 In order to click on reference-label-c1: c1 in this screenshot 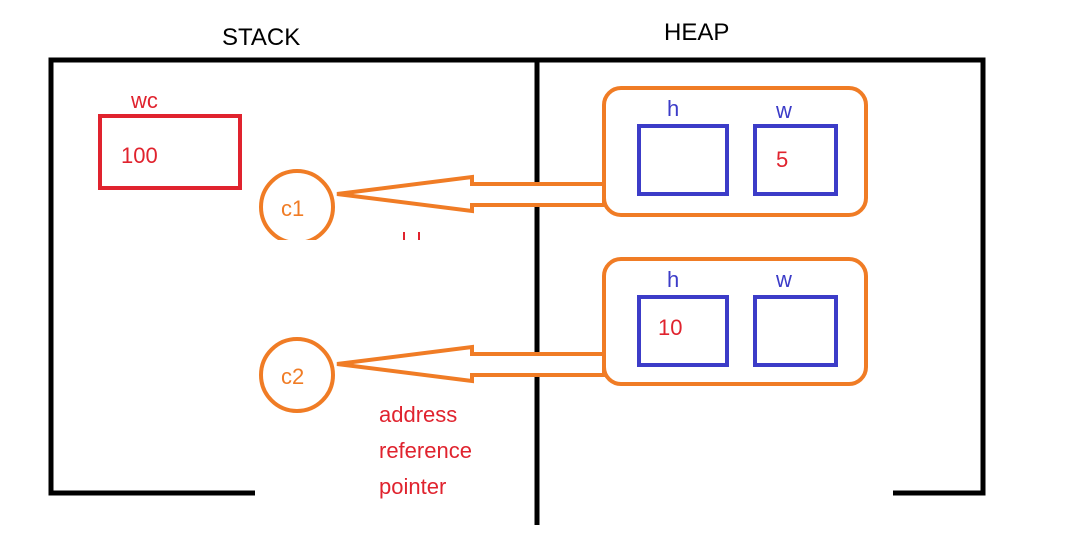, I will do `click(292, 208)`.